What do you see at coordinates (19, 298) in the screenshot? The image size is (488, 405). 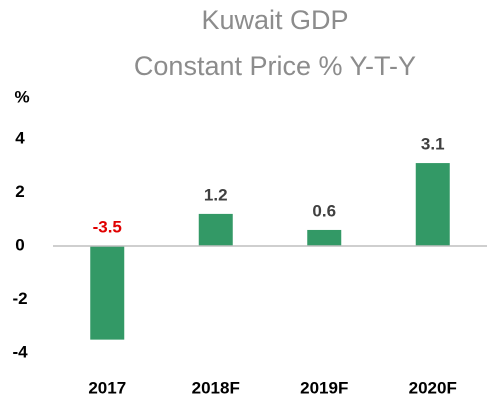 I see `y-tick-label: -2` at bounding box center [19, 298].